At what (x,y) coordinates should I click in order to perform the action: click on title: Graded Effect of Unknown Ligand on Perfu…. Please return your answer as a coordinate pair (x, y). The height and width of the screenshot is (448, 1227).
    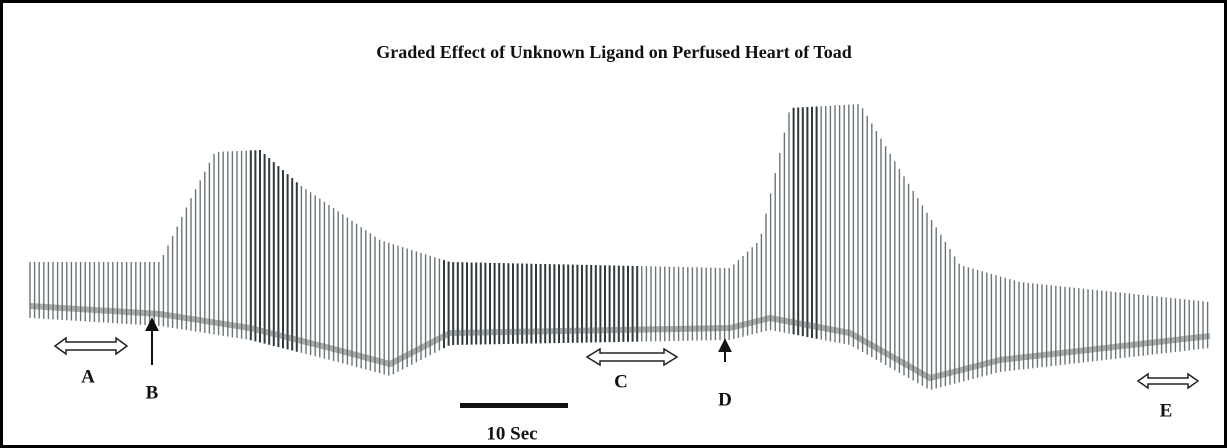
    Looking at the image, I should click on (614, 52).